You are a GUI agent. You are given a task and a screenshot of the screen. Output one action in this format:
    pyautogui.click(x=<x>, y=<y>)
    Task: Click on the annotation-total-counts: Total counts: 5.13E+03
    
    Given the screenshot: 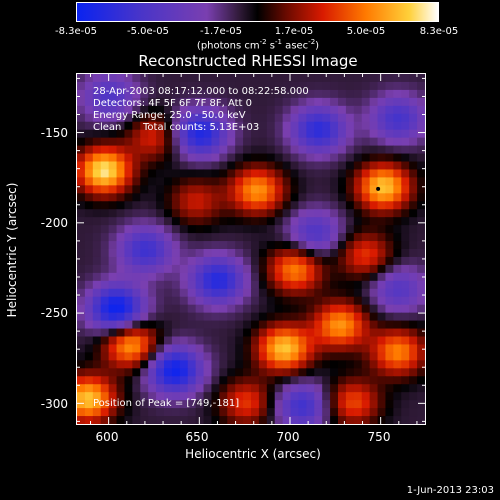 What is the action you would take?
    pyautogui.click(x=201, y=127)
    